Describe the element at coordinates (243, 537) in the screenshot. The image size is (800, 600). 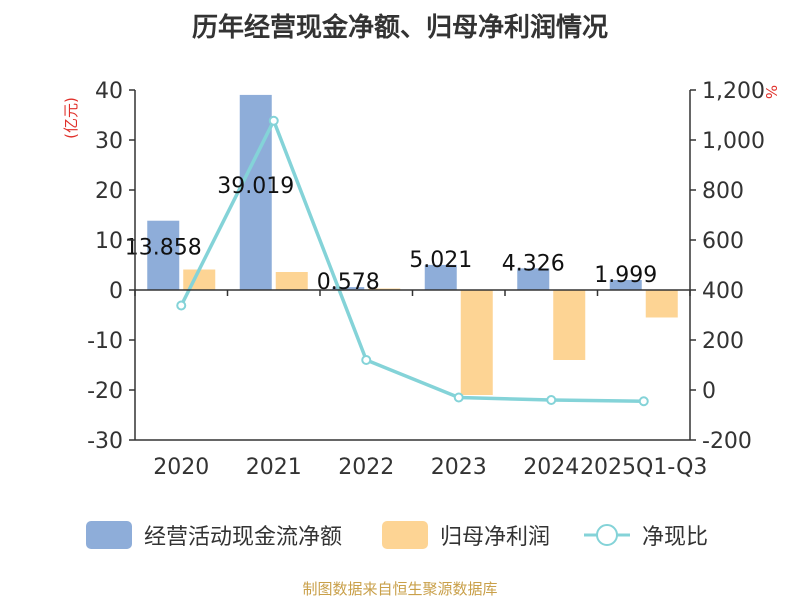
I see `legend-label-cashflow: 经营活动现金流净额` at that location.